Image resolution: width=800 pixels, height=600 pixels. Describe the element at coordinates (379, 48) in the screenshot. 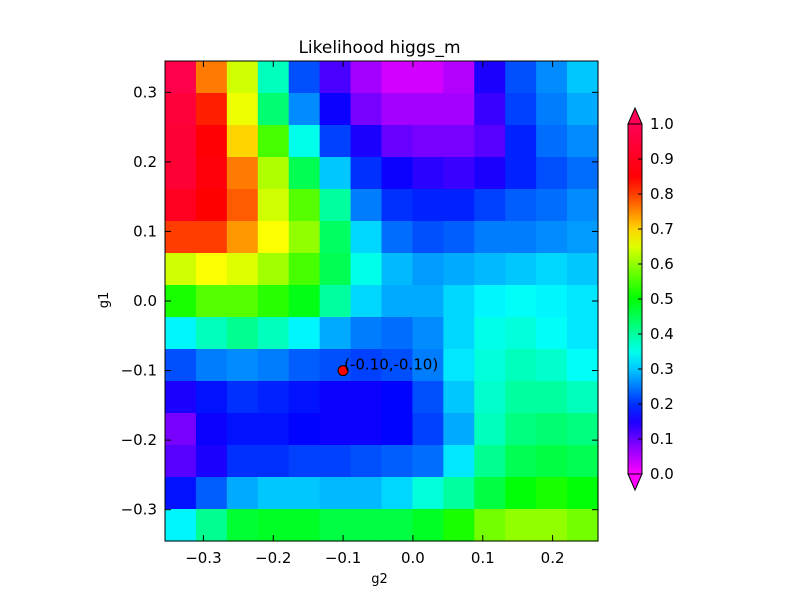

I see `chart-title: Likelihood higgs_m` at that location.